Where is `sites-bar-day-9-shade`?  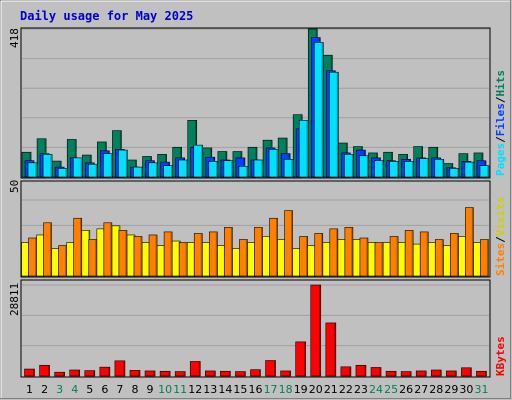 sites-bar-day-9-shade is located at coordinates (156, 255).